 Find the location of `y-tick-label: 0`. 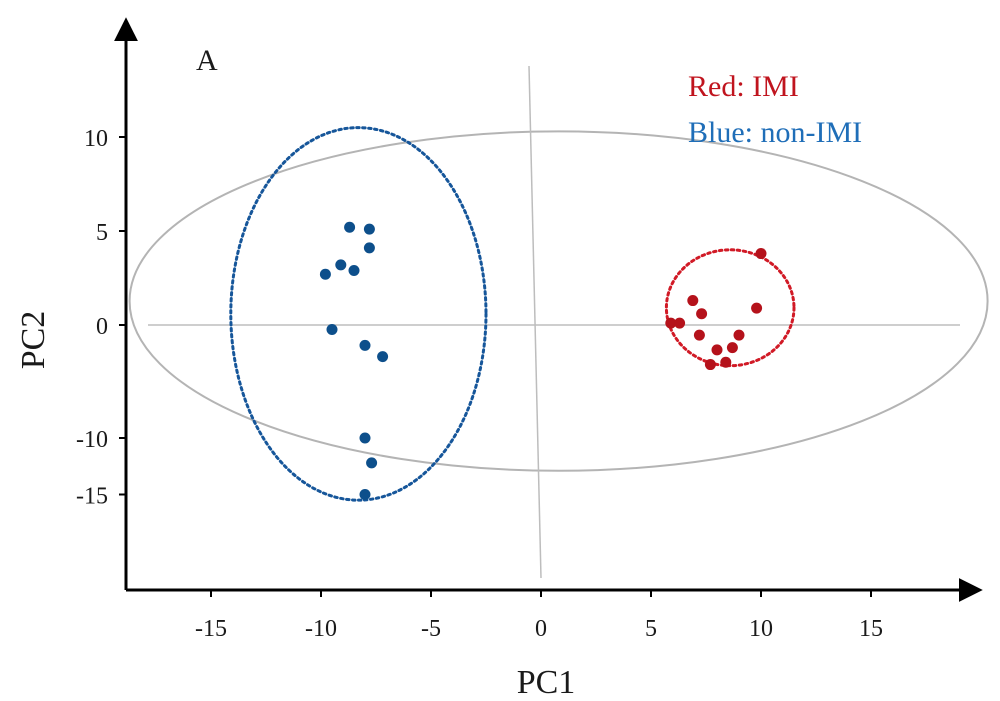

y-tick-label: 0 is located at coordinates (102, 327).